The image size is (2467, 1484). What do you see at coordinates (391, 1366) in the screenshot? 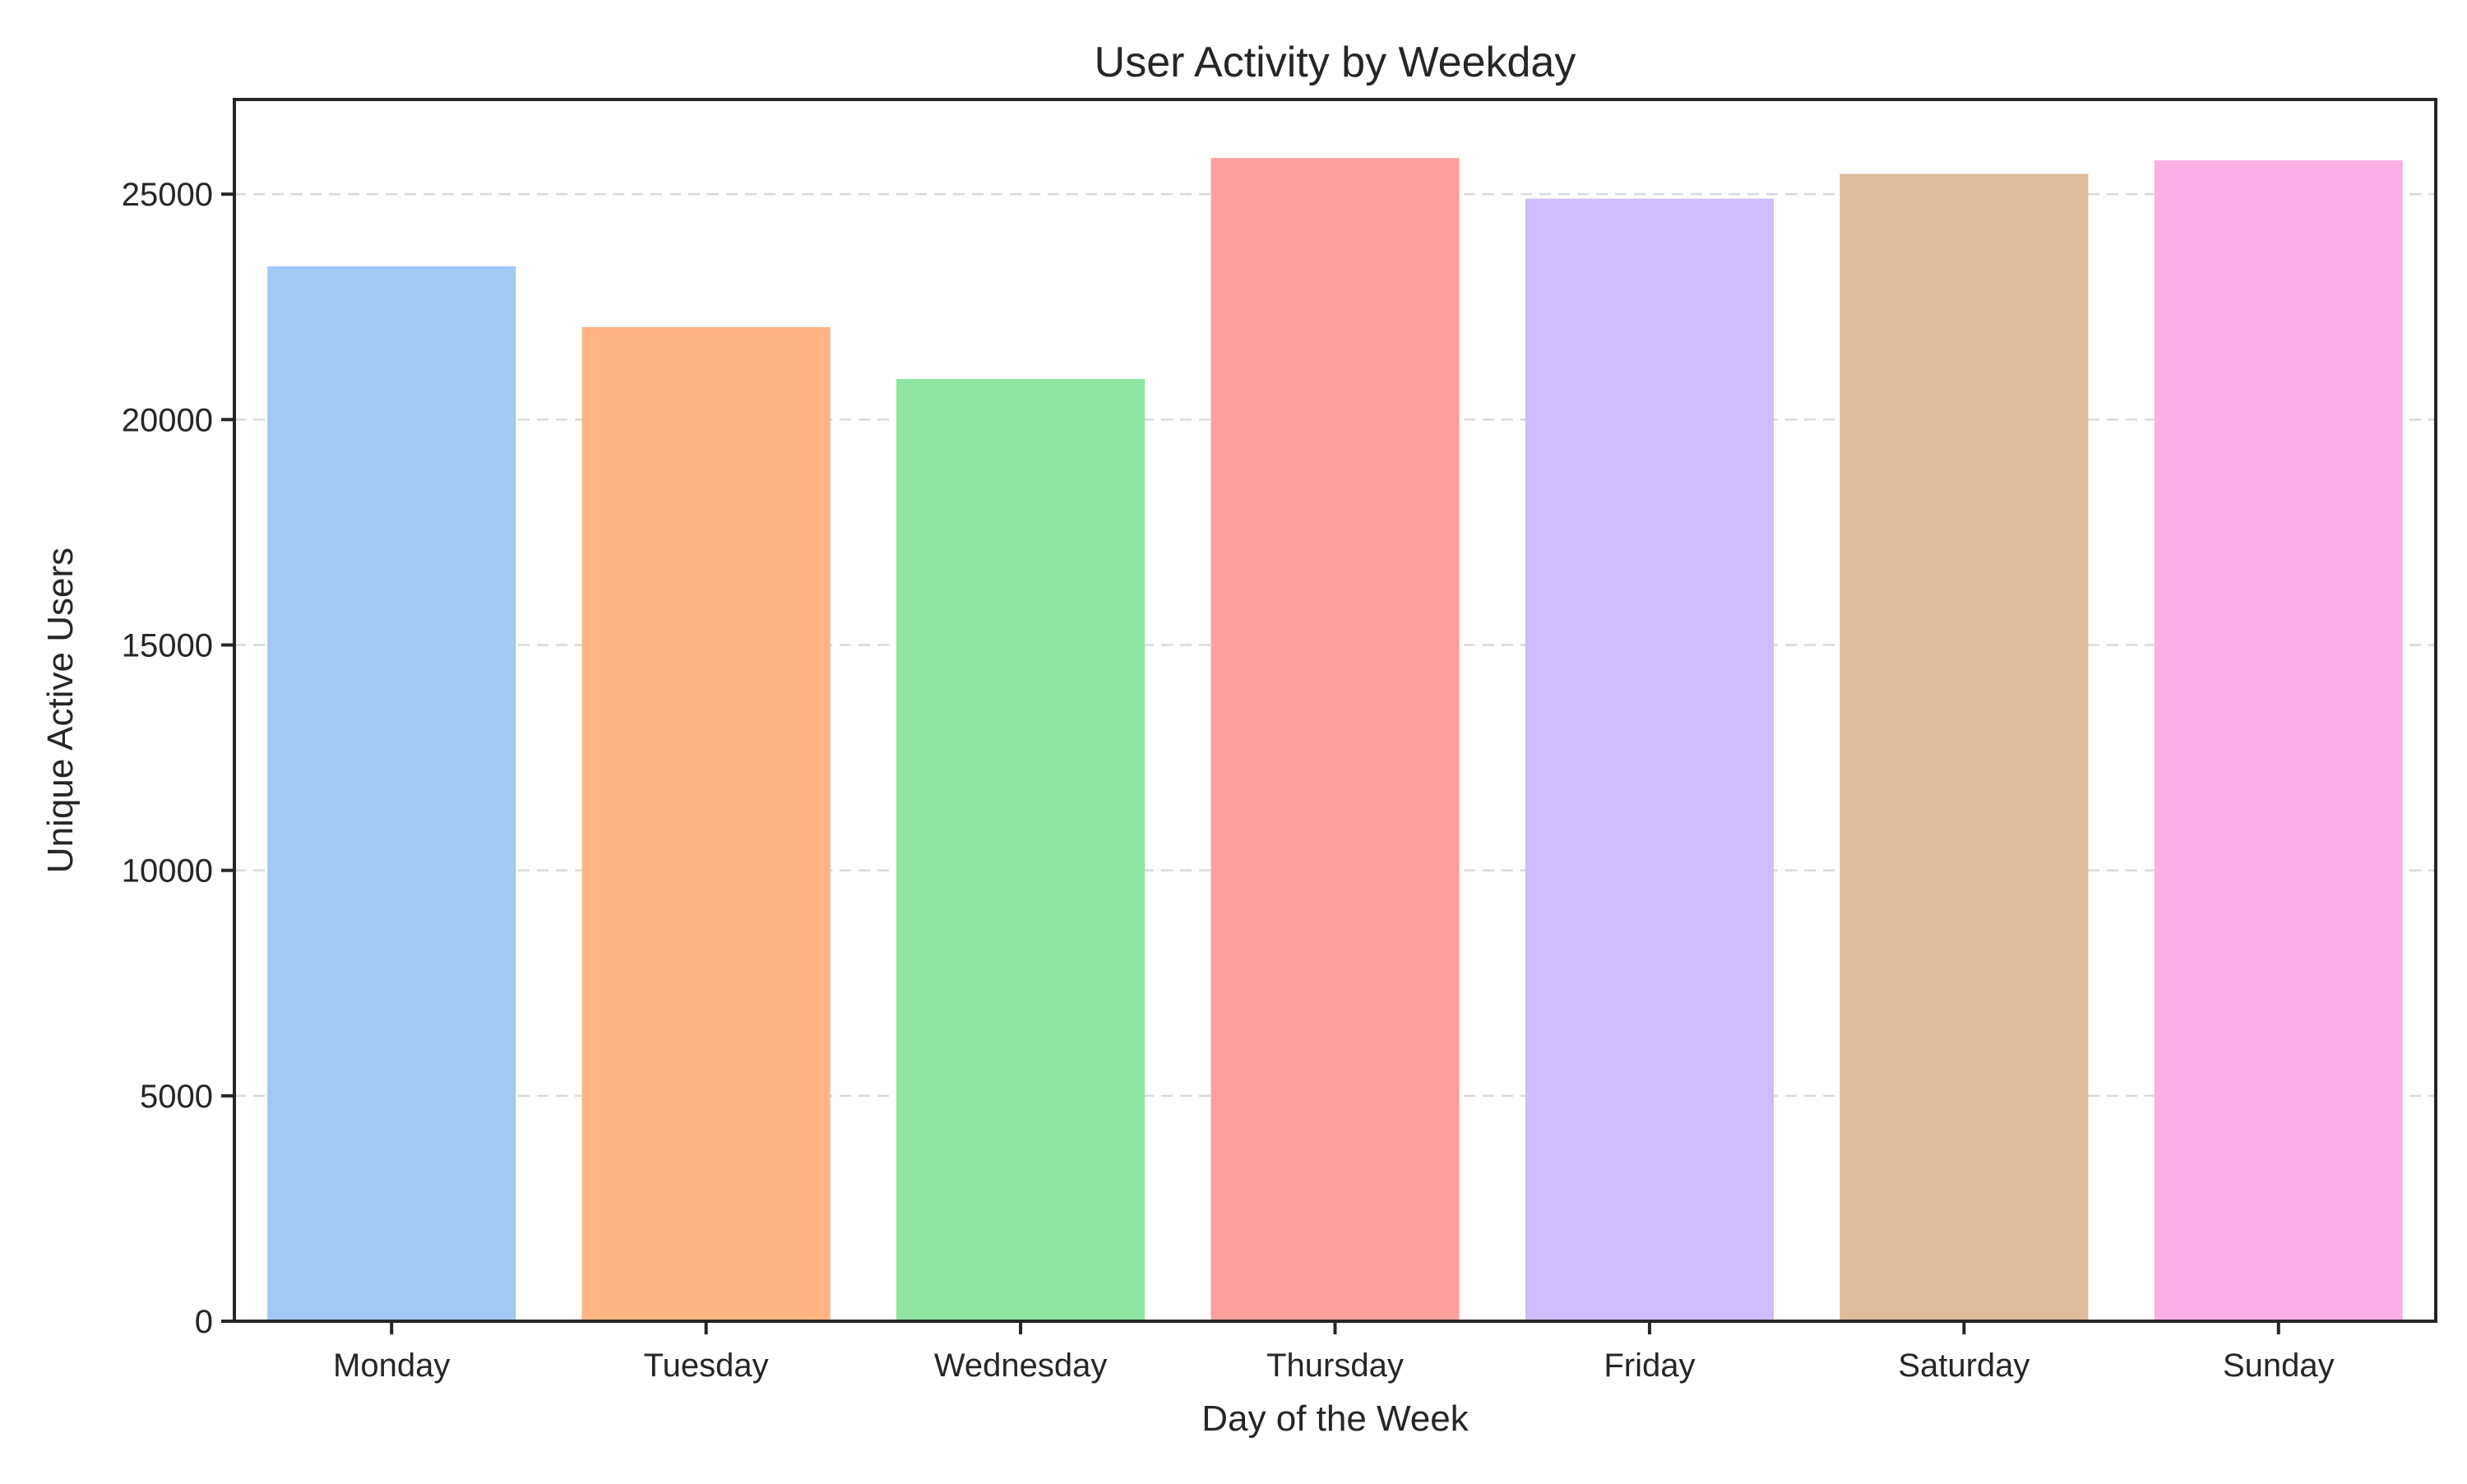
I see `x-tick-label-monday: Monday` at bounding box center [391, 1366].